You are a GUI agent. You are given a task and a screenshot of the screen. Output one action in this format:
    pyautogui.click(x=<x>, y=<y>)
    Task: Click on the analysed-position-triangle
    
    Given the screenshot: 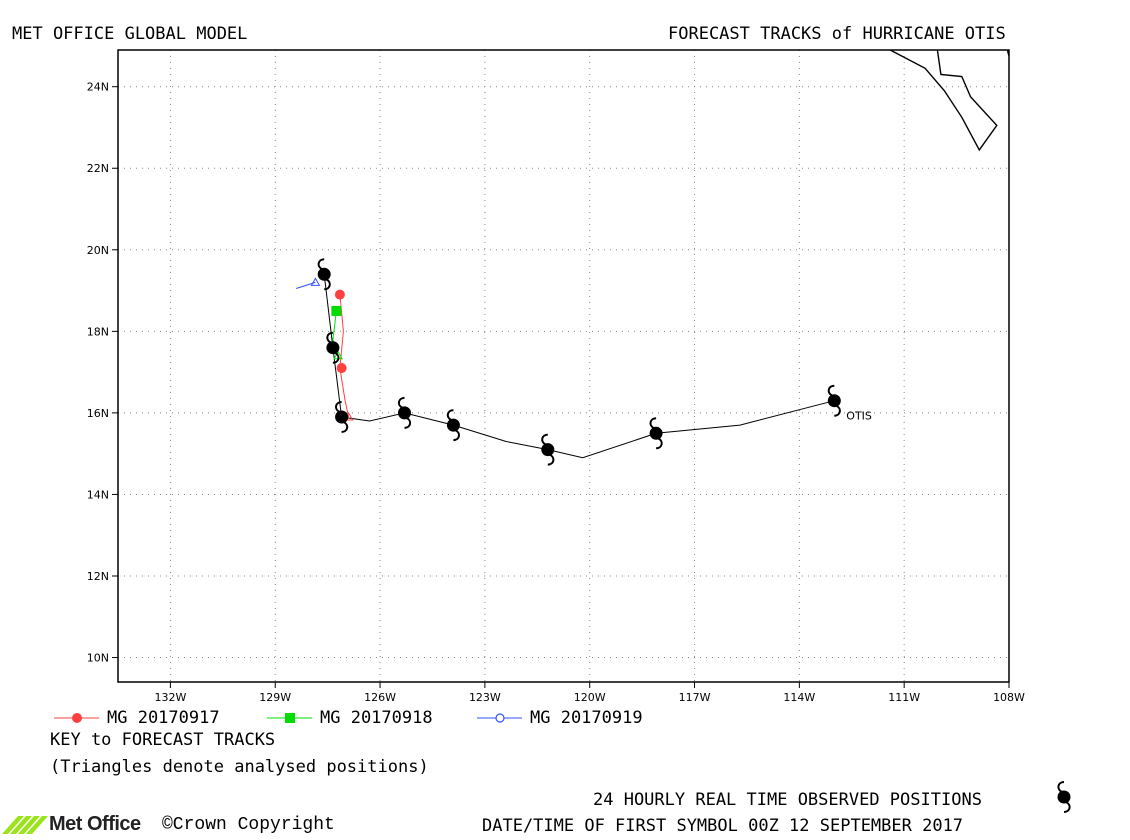 What is the action you would take?
    pyautogui.click(x=315, y=281)
    